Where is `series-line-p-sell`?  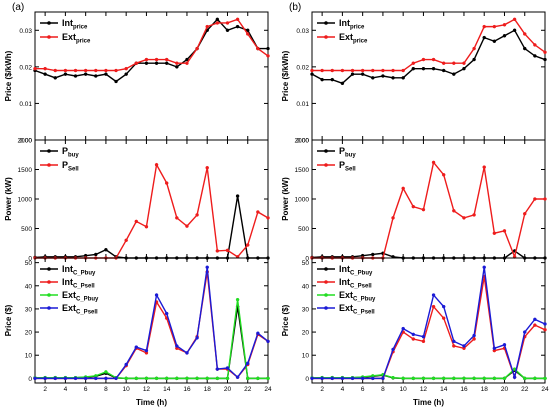
series-line-p-sell is located at coordinates (428, 210).